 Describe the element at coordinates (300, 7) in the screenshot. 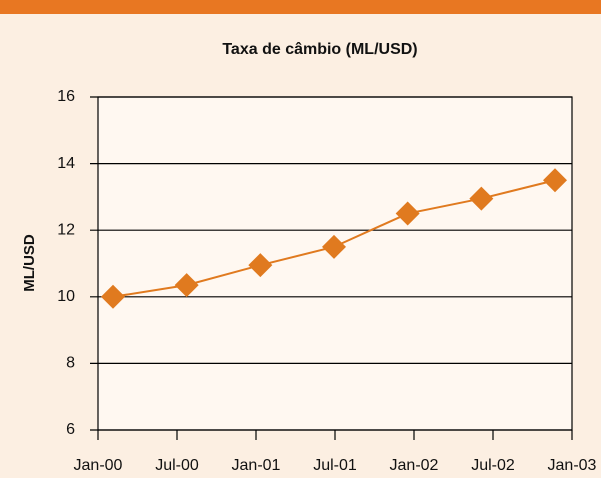

I see `top-bar` at that location.